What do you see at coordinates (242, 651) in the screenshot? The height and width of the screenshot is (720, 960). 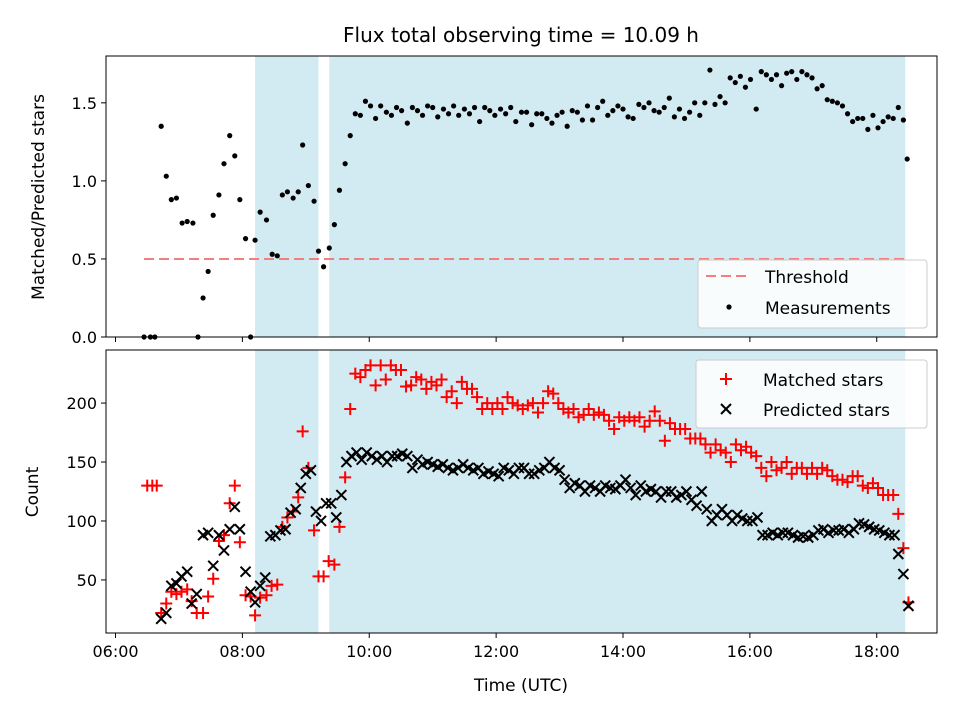 I see `x-tick-label: 08:00` at bounding box center [242, 651].